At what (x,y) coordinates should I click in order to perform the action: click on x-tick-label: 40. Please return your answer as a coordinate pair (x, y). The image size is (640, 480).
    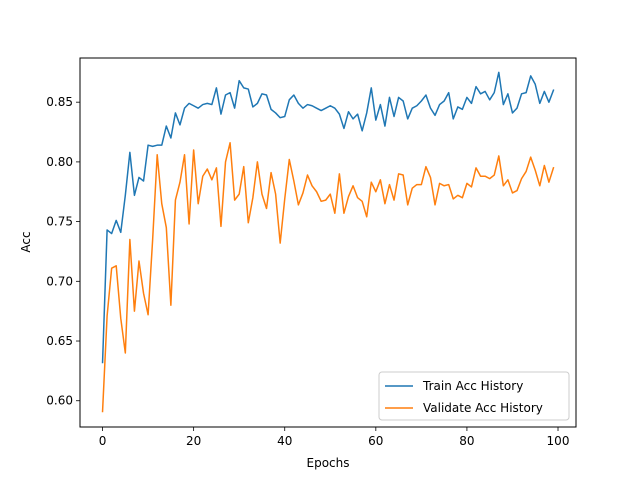
    Looking at the image, I should click on (284, 441).